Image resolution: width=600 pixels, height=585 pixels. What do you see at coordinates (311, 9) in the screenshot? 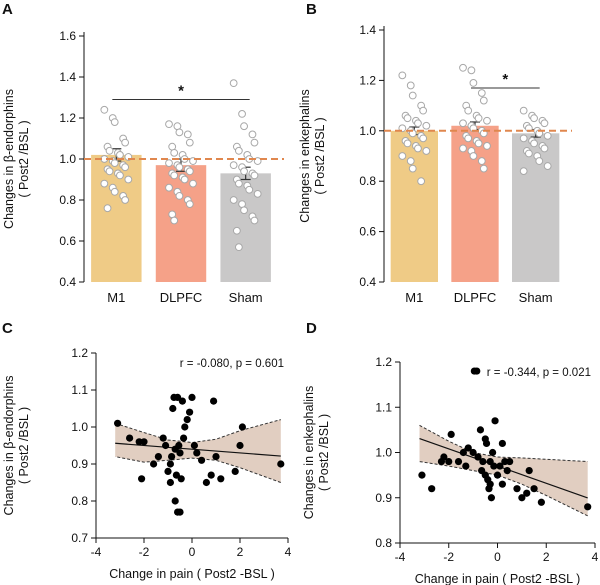
I see `panel-label: B` at bounding box center [311, 9].